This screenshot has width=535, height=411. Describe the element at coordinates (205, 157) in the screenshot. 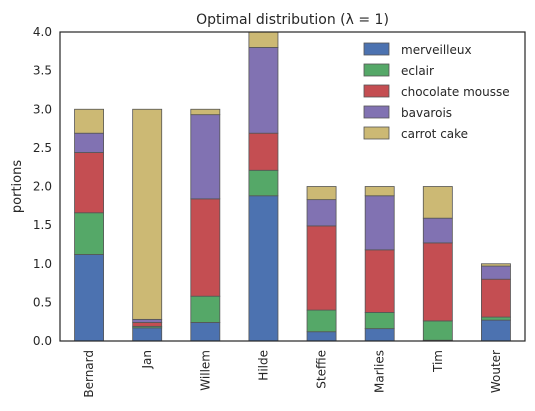

I see `bar-willem-bavarois` at that location.